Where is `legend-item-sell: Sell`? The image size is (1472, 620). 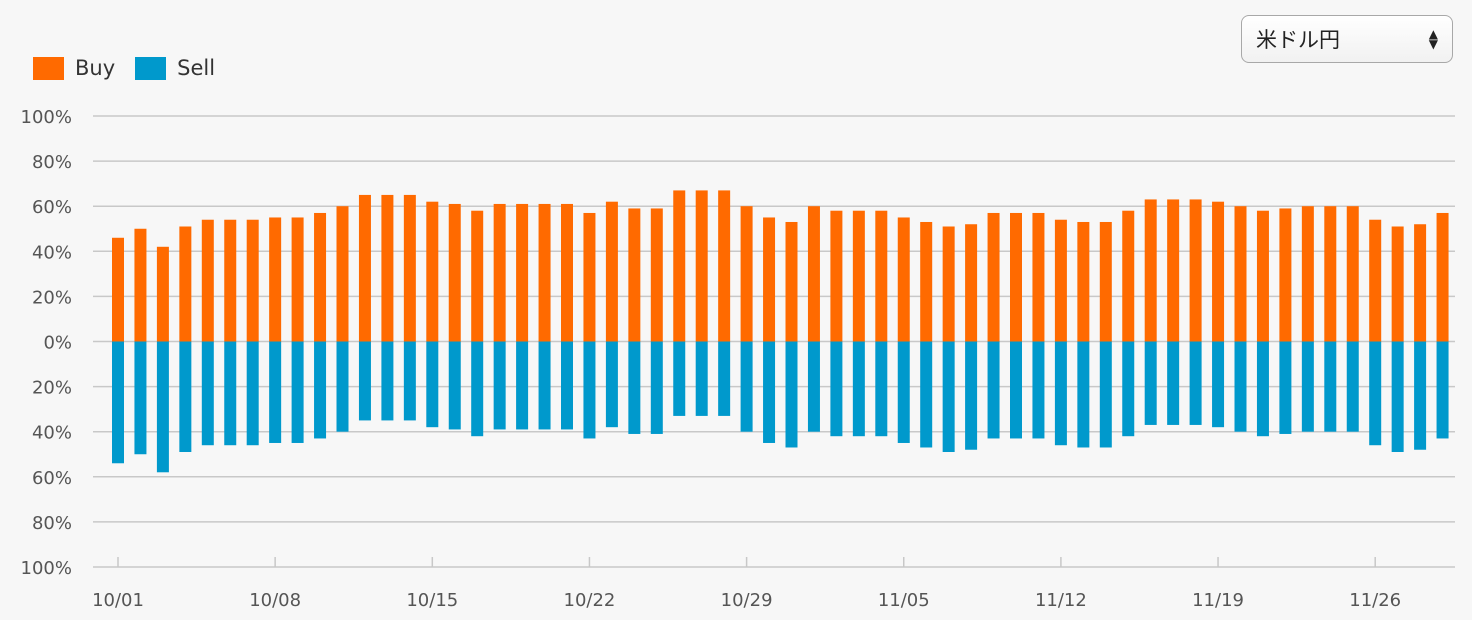 legend-item-sell: Sell is located at coordinates (175, 68).